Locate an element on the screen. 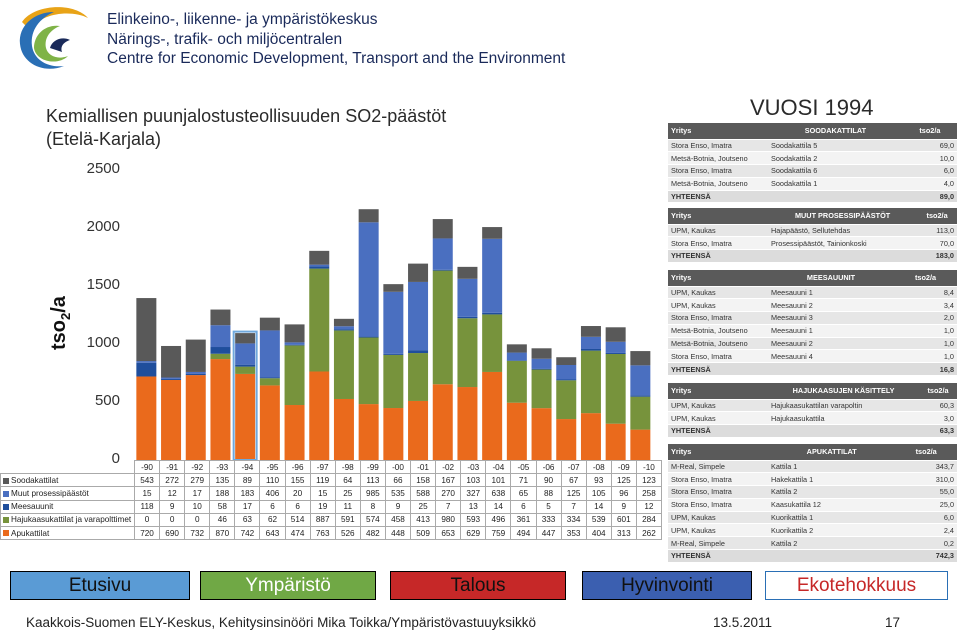 The height and width of the screenshot is (634, 960). data-cell: 155 is located at coordinates (297, 480).